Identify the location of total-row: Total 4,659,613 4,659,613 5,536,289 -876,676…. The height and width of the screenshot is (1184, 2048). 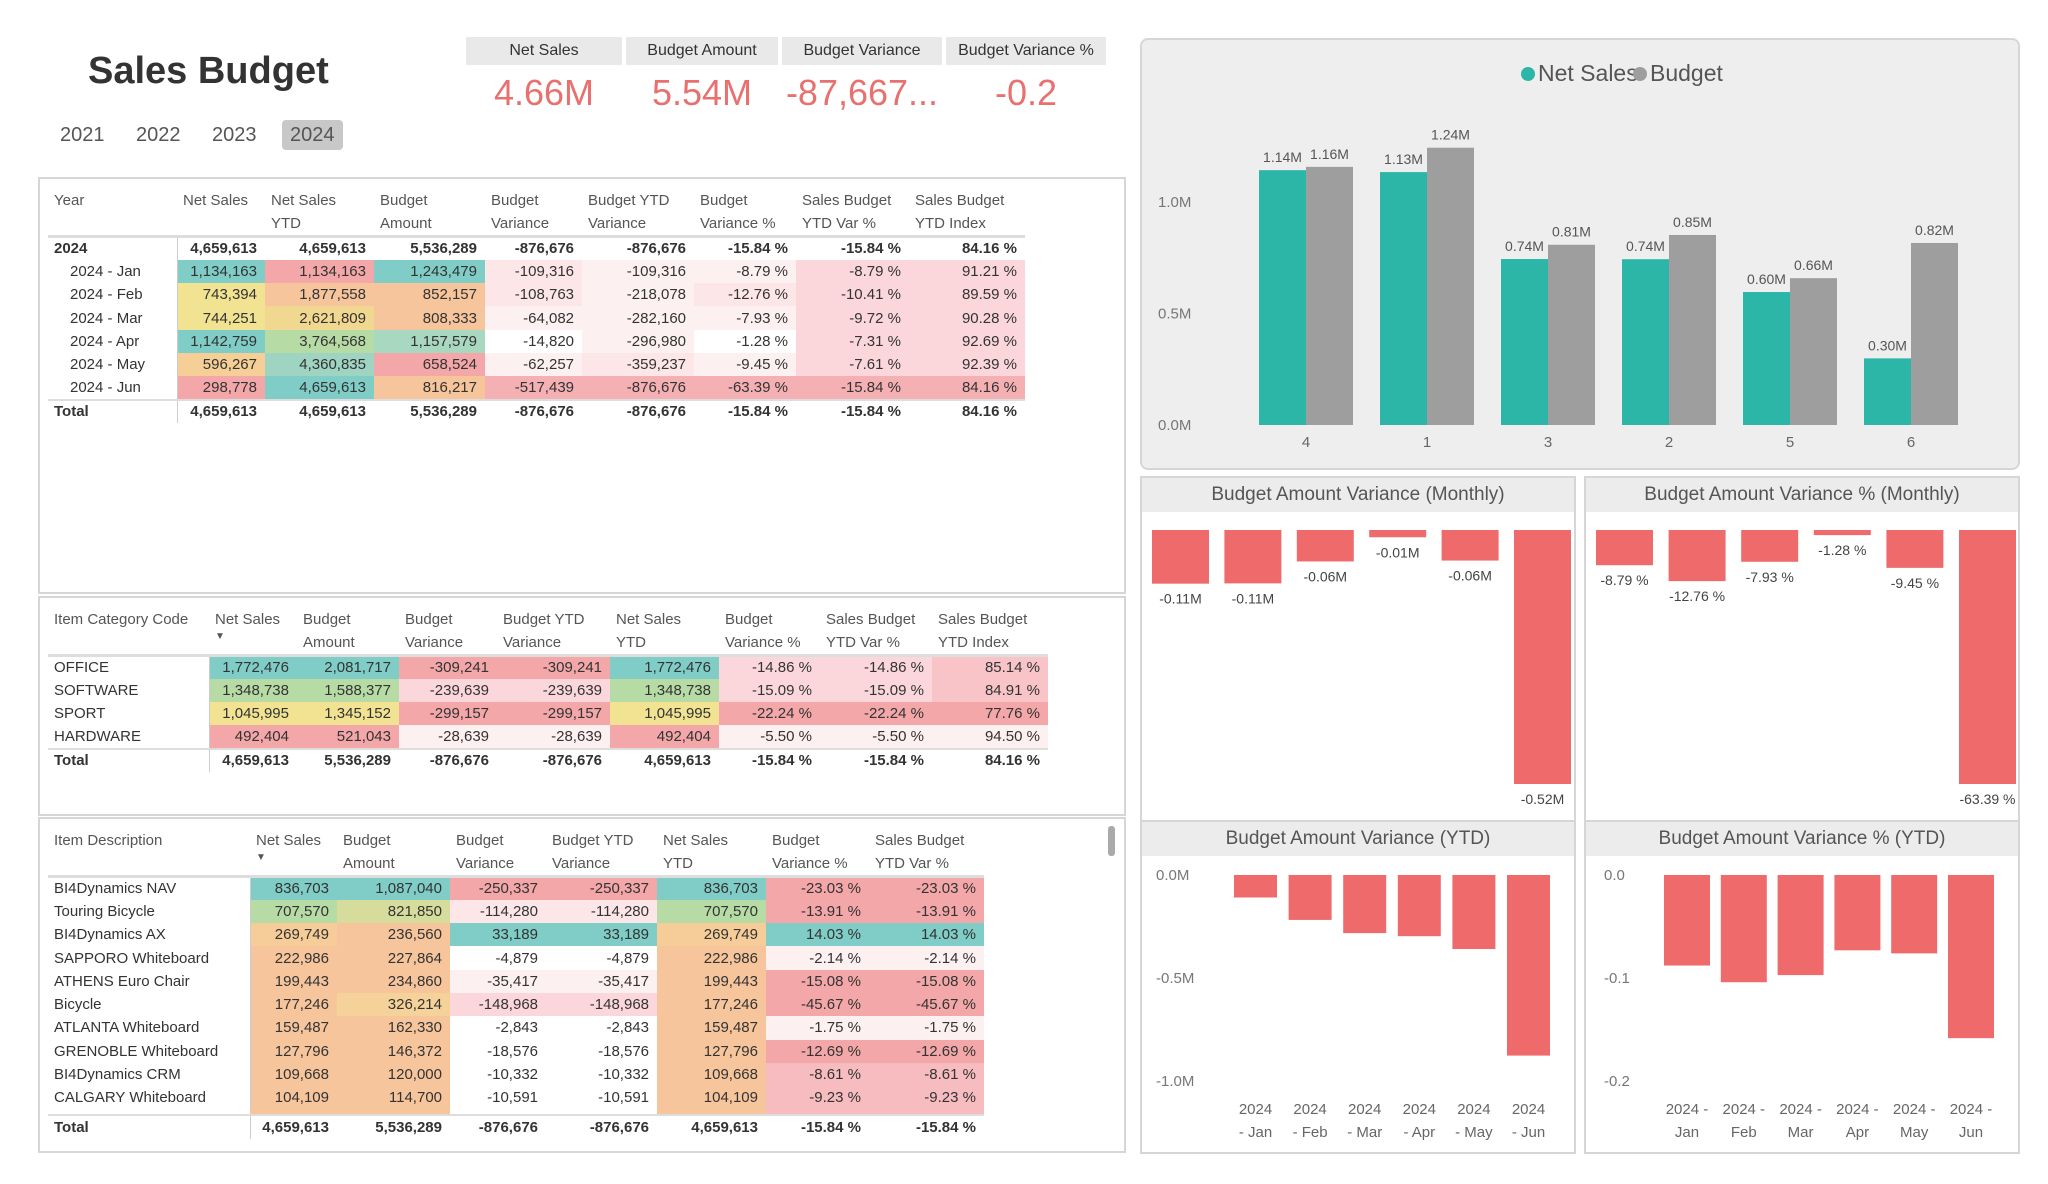
(536, 410).